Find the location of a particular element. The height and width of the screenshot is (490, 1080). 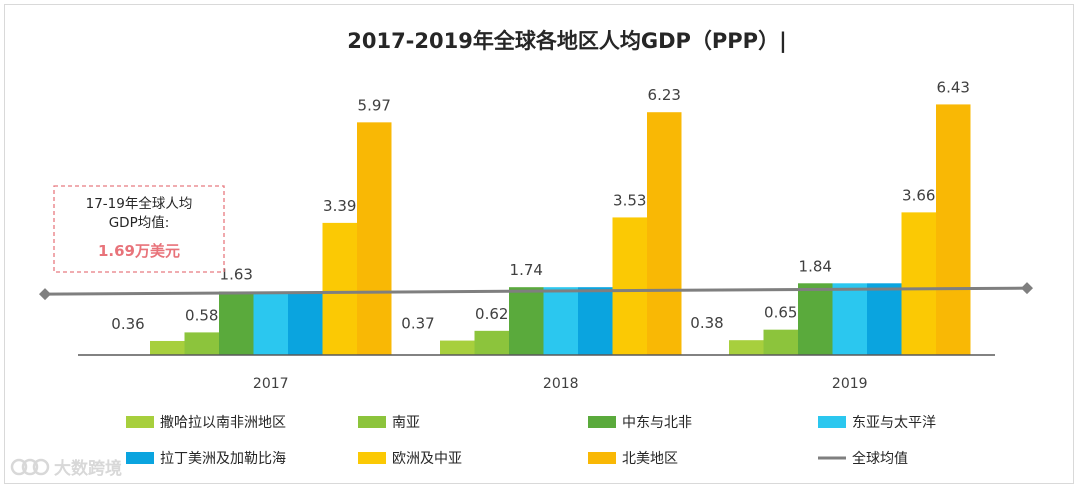

data-label-2019-series-6: 6.43 is located at coordinates (953, 87).